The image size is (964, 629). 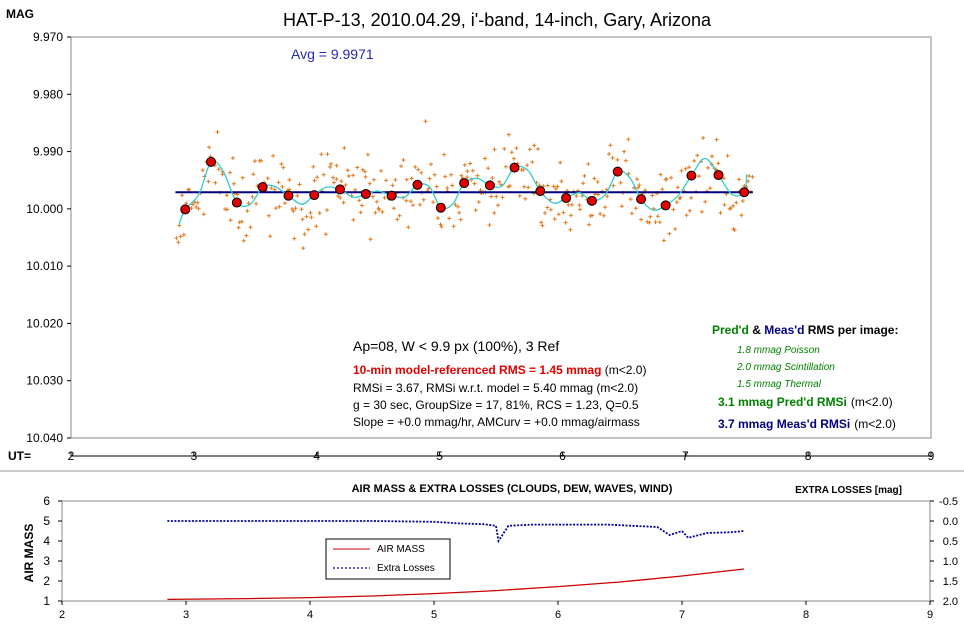 What do you see at coordinates (388, 559) in the screenshot?
I see `airmass-legend: AIR MASS Extra Losses` at bounding box center [388, 559].